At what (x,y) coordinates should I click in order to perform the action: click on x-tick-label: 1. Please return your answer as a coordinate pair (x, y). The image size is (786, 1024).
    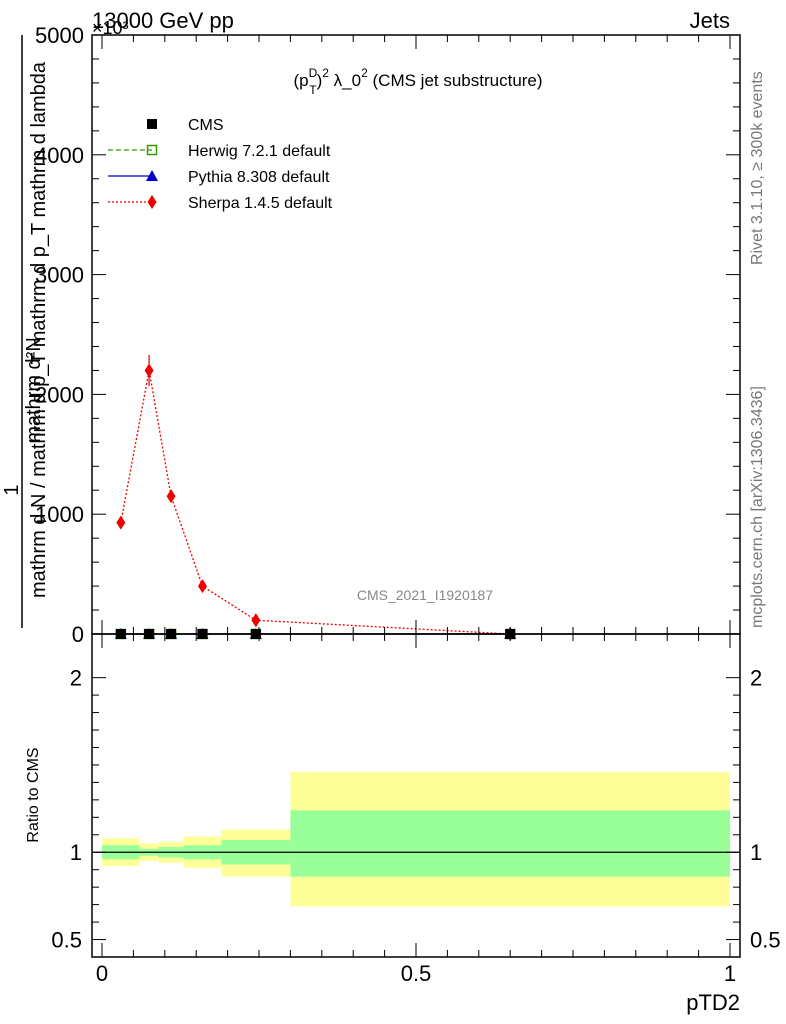
    Looking at the image, I should click on (730, 973).